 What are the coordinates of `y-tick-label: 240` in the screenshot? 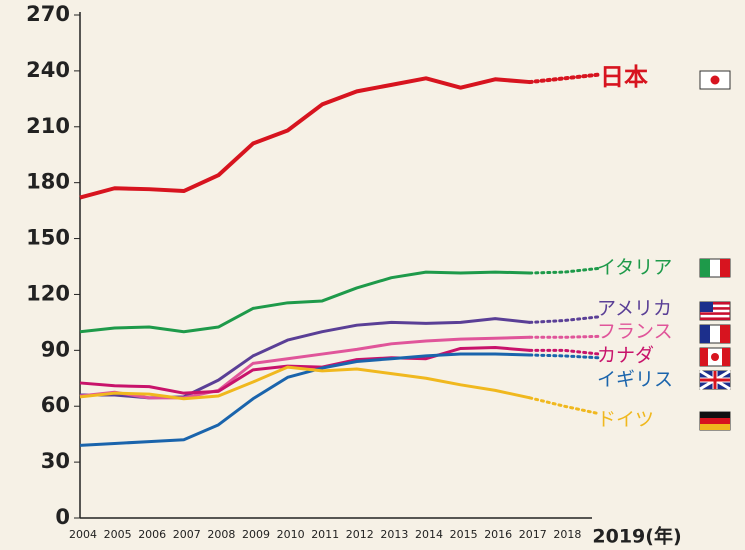 It's located at (48, 70).